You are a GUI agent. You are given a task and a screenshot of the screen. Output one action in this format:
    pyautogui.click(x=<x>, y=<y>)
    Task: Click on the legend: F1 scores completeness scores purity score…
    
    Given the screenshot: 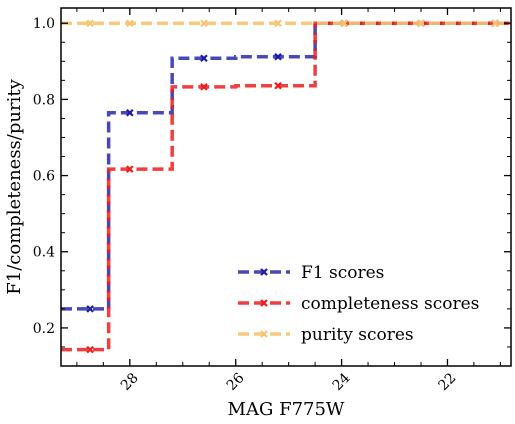 What is the action you would take?
    pyautogui.click(x=358, y=304)
    